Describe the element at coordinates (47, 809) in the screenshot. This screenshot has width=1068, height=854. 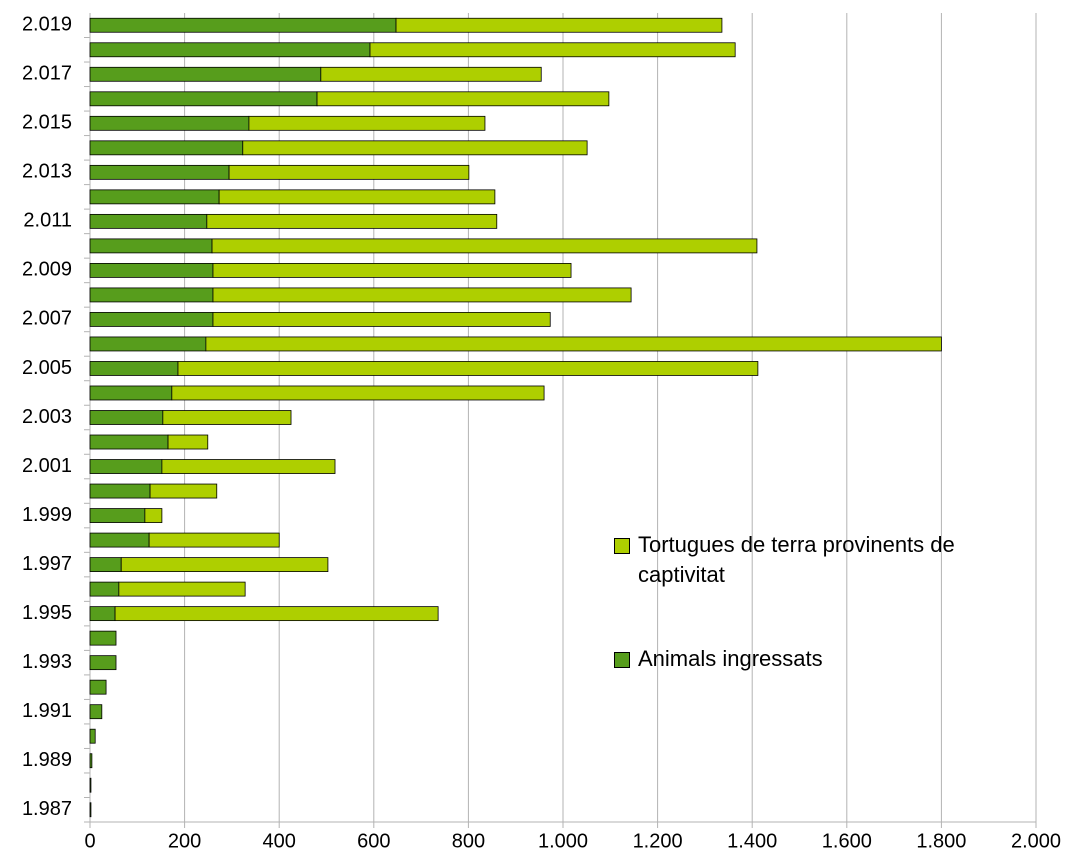
I see `y-tick-label: 1.987` at that location.